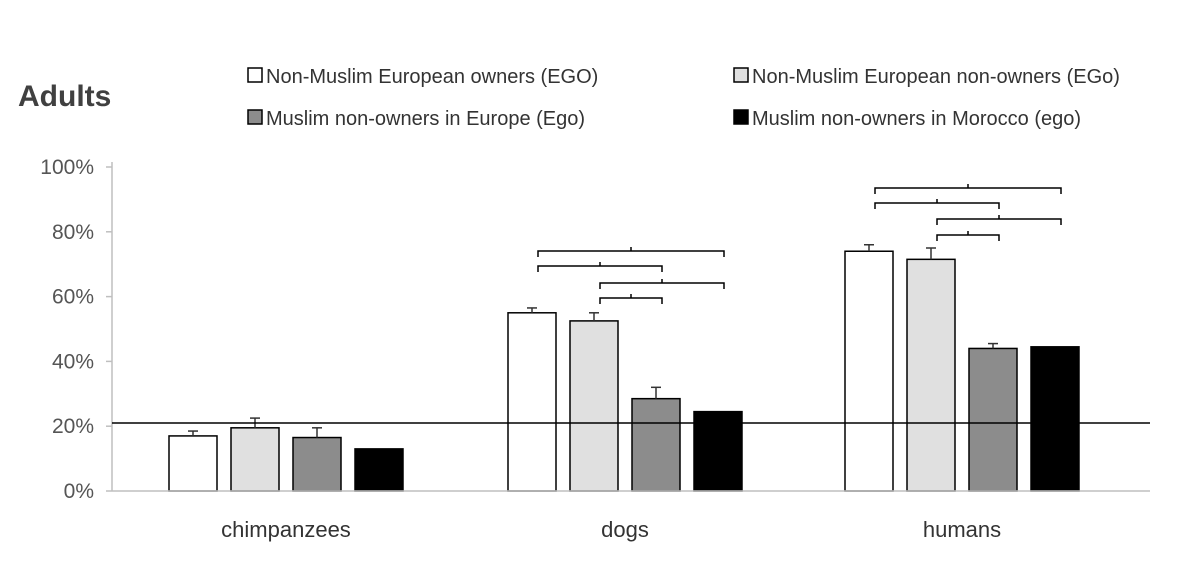 This screenshot has width=1200, height=567. I want to click on y-tick-label: 60%, so click(73, 297).